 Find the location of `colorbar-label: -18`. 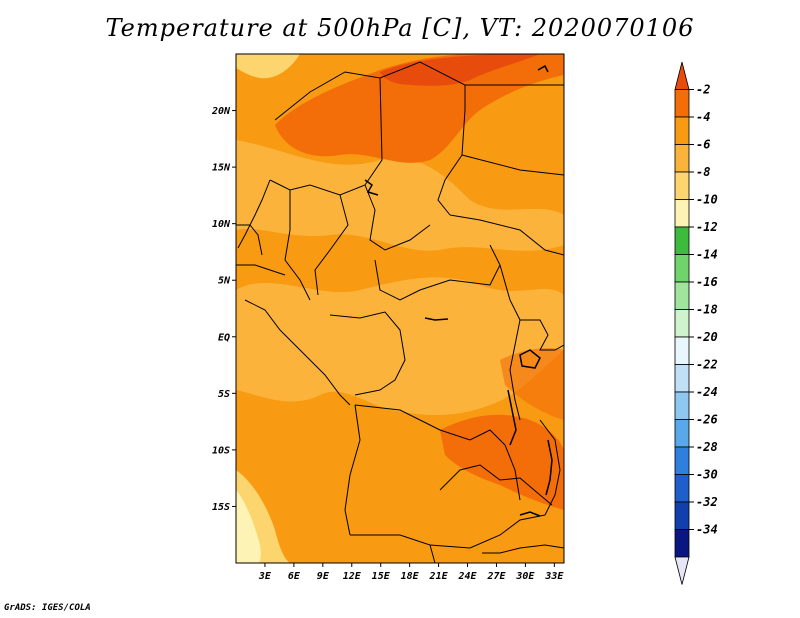

colorbar-label: -18 is located at coordinates (707, 310).